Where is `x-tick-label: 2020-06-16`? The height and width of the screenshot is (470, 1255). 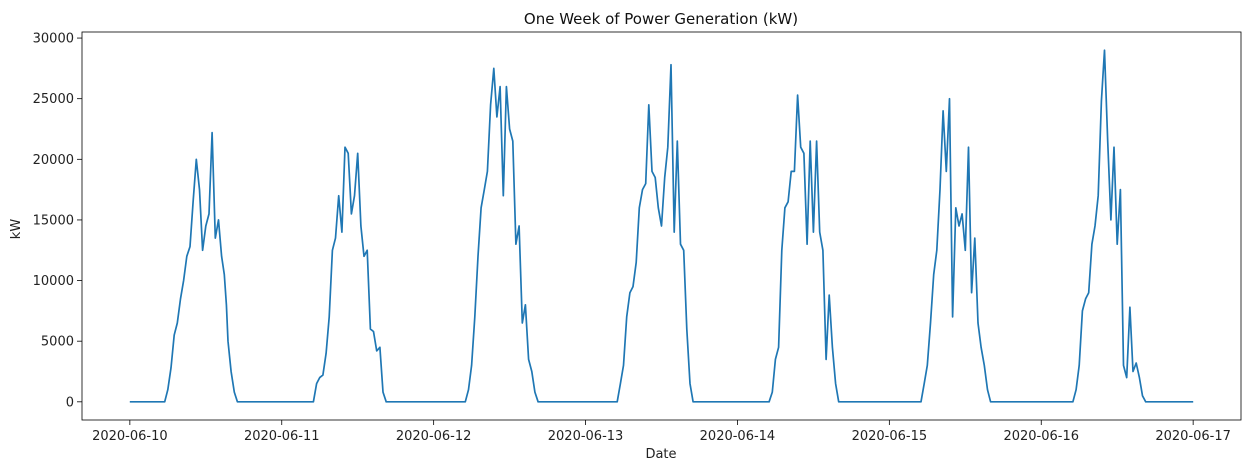 x-tick-label: 2020-06-16 is located at coordinates (1041, 436).